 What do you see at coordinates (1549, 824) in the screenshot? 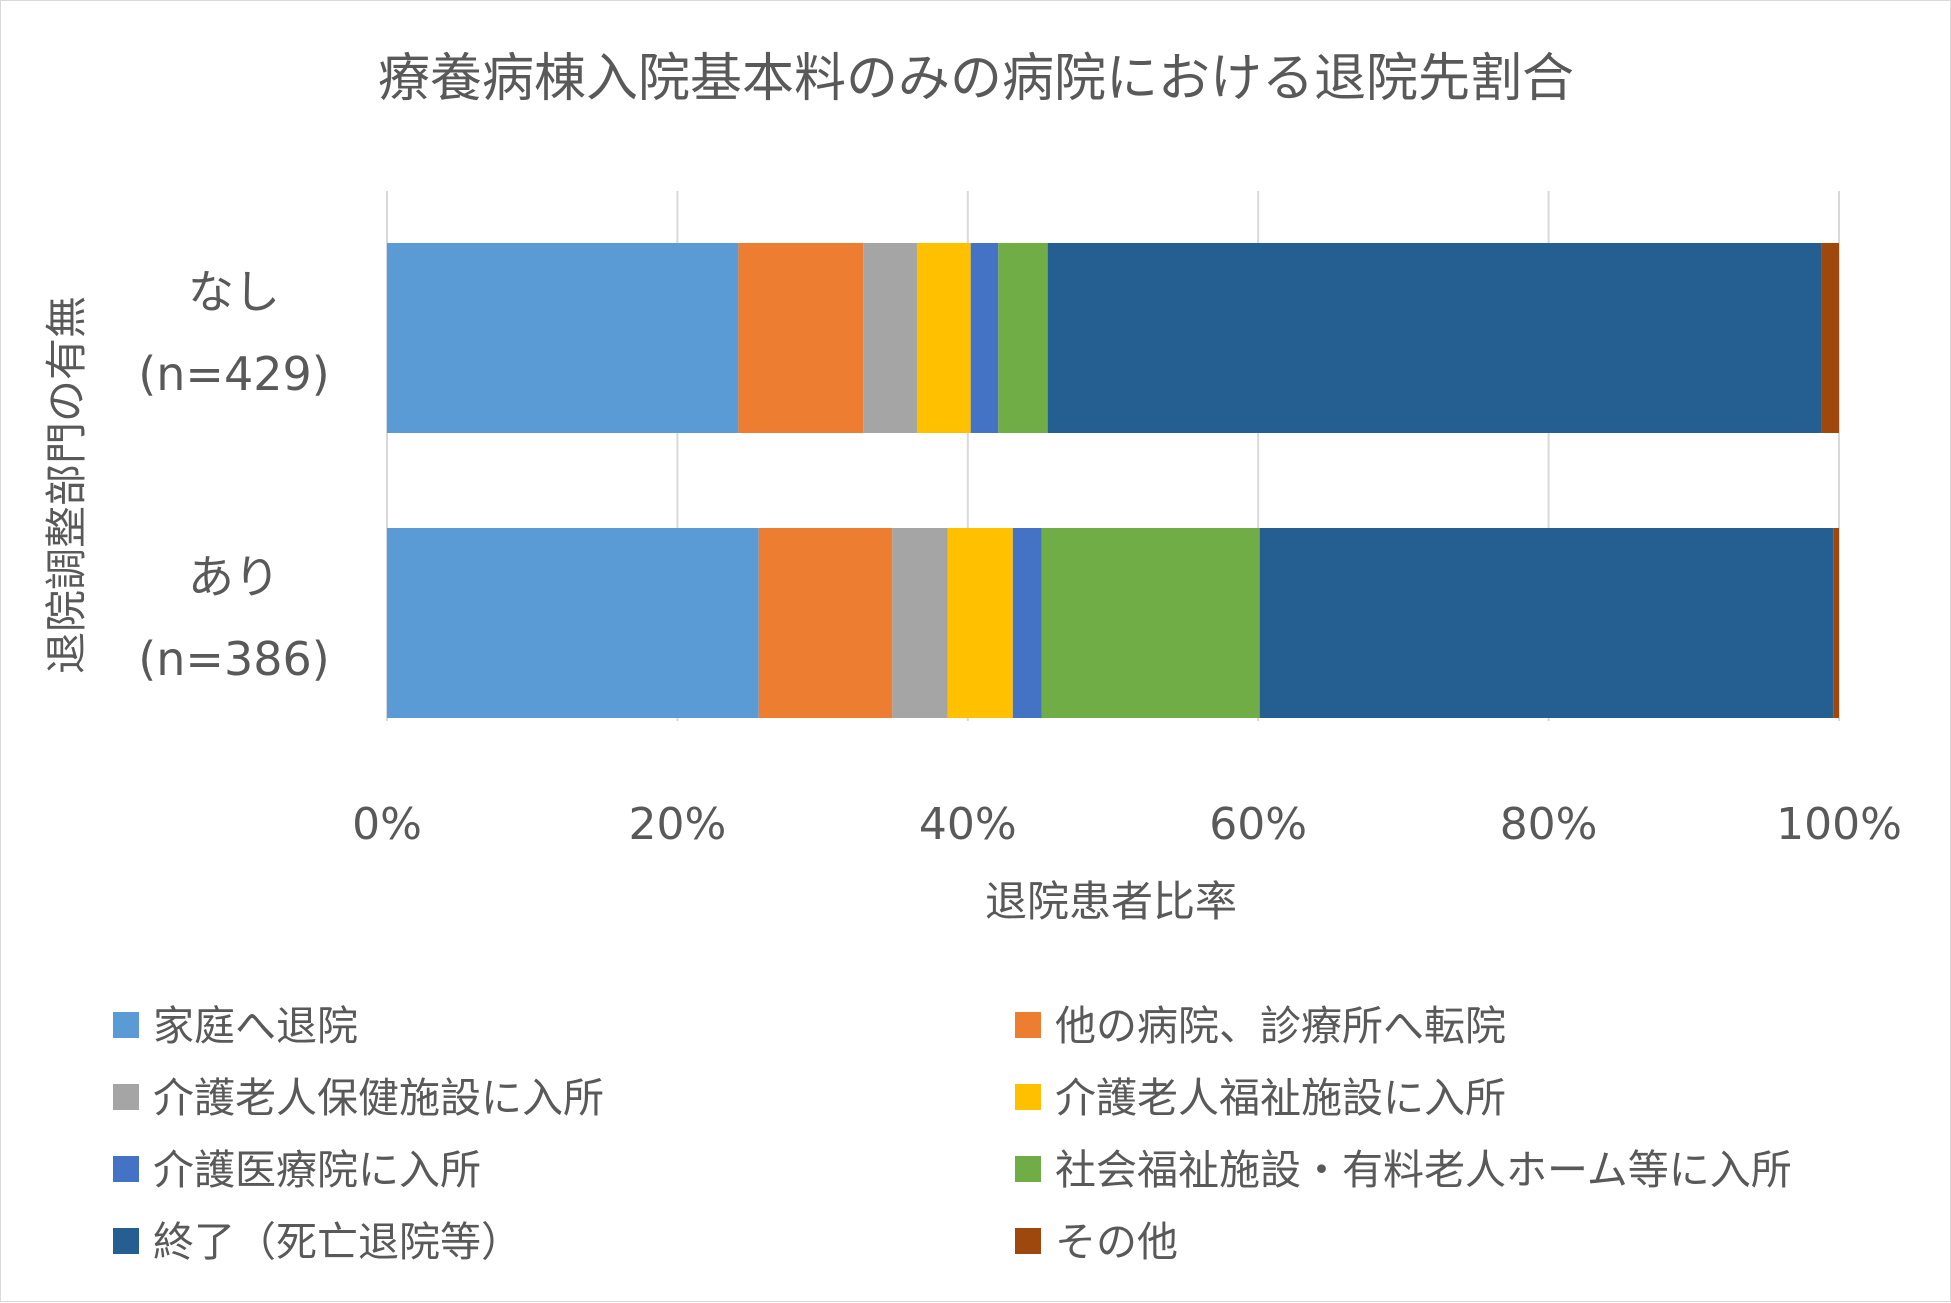
I see `x-tick-label: 80%` at bounding box center [1549, 824].